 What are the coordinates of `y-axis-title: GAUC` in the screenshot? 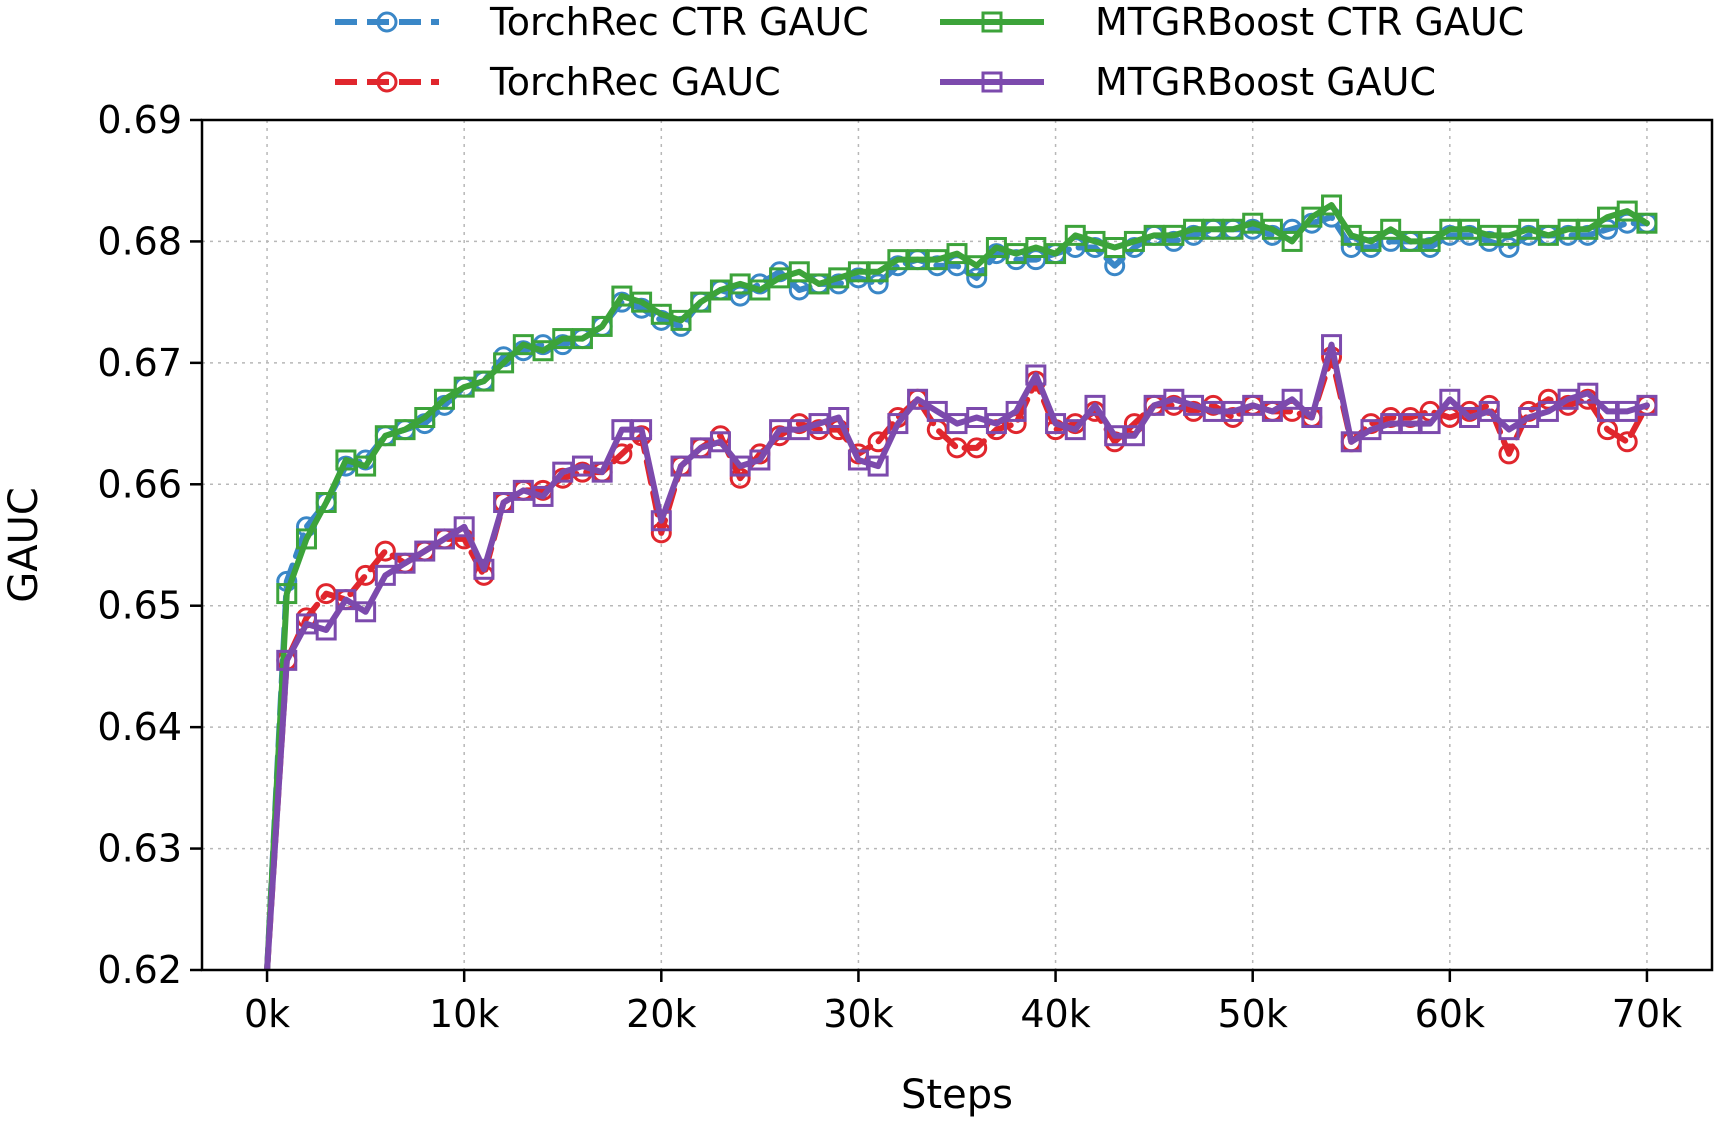 It's located at (24, 545).